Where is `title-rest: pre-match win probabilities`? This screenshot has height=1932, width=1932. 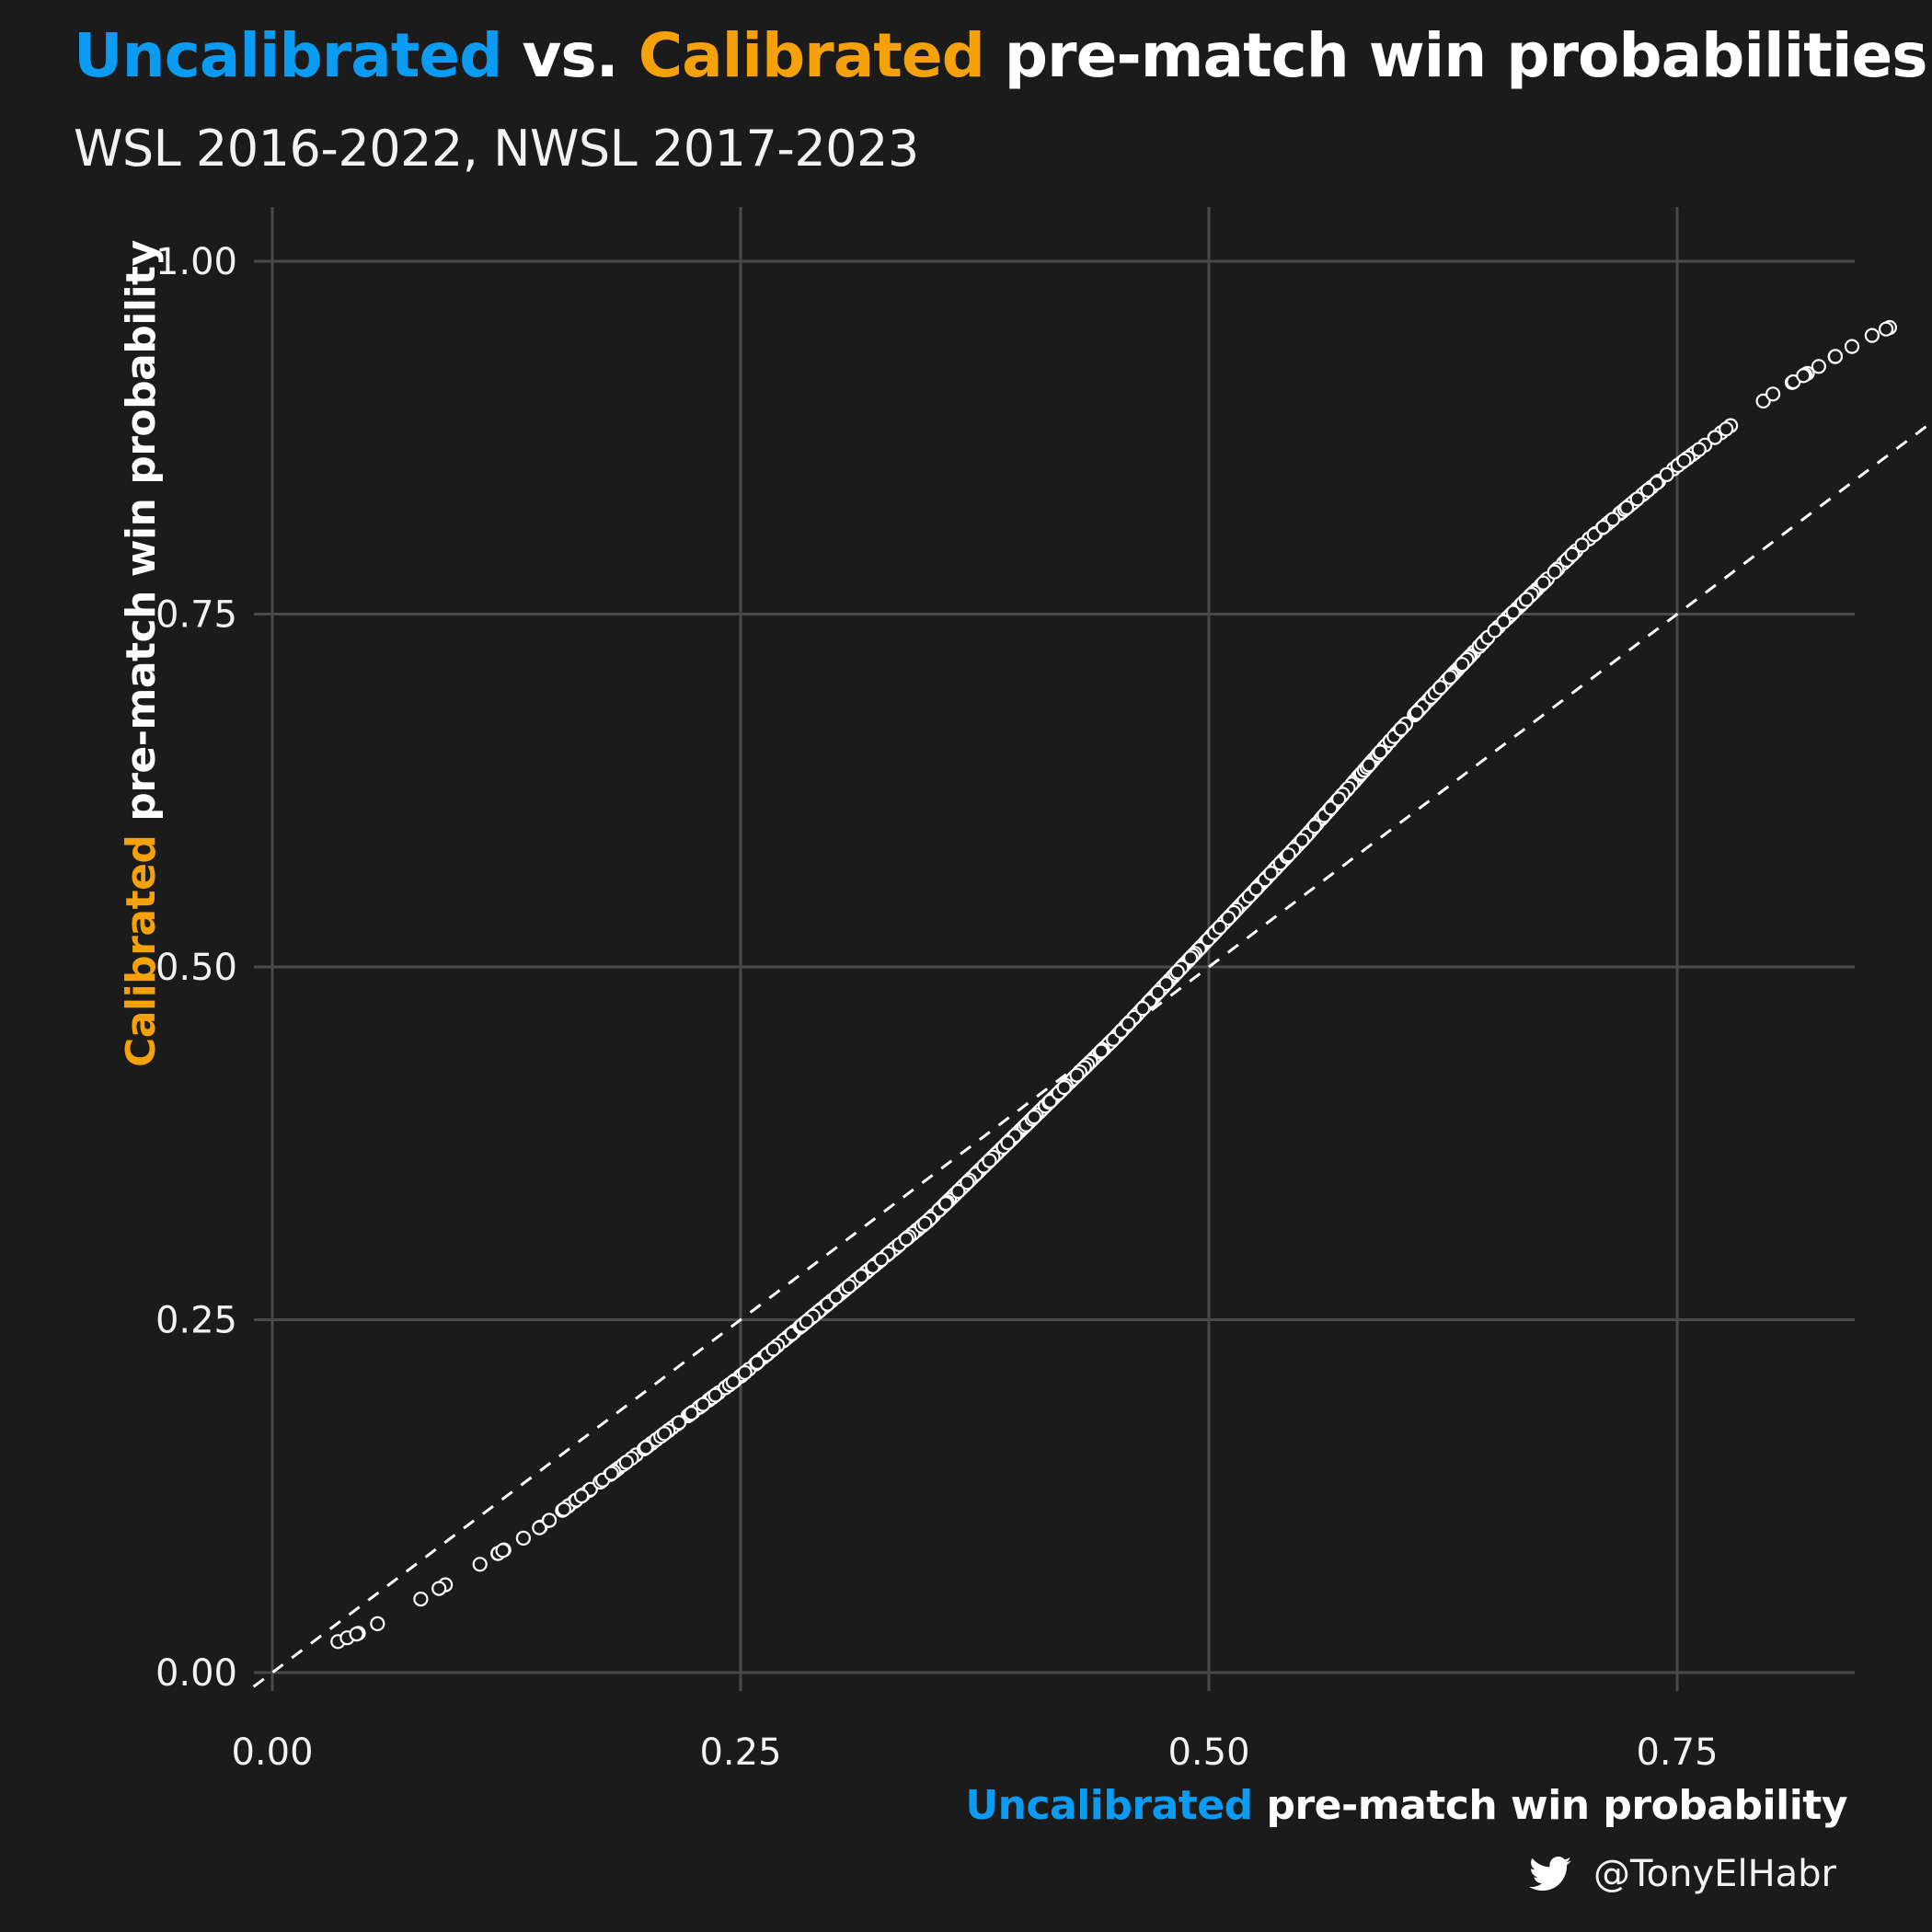 title-rest: pre-match win probabilities is located at coordinates (1455, 55).